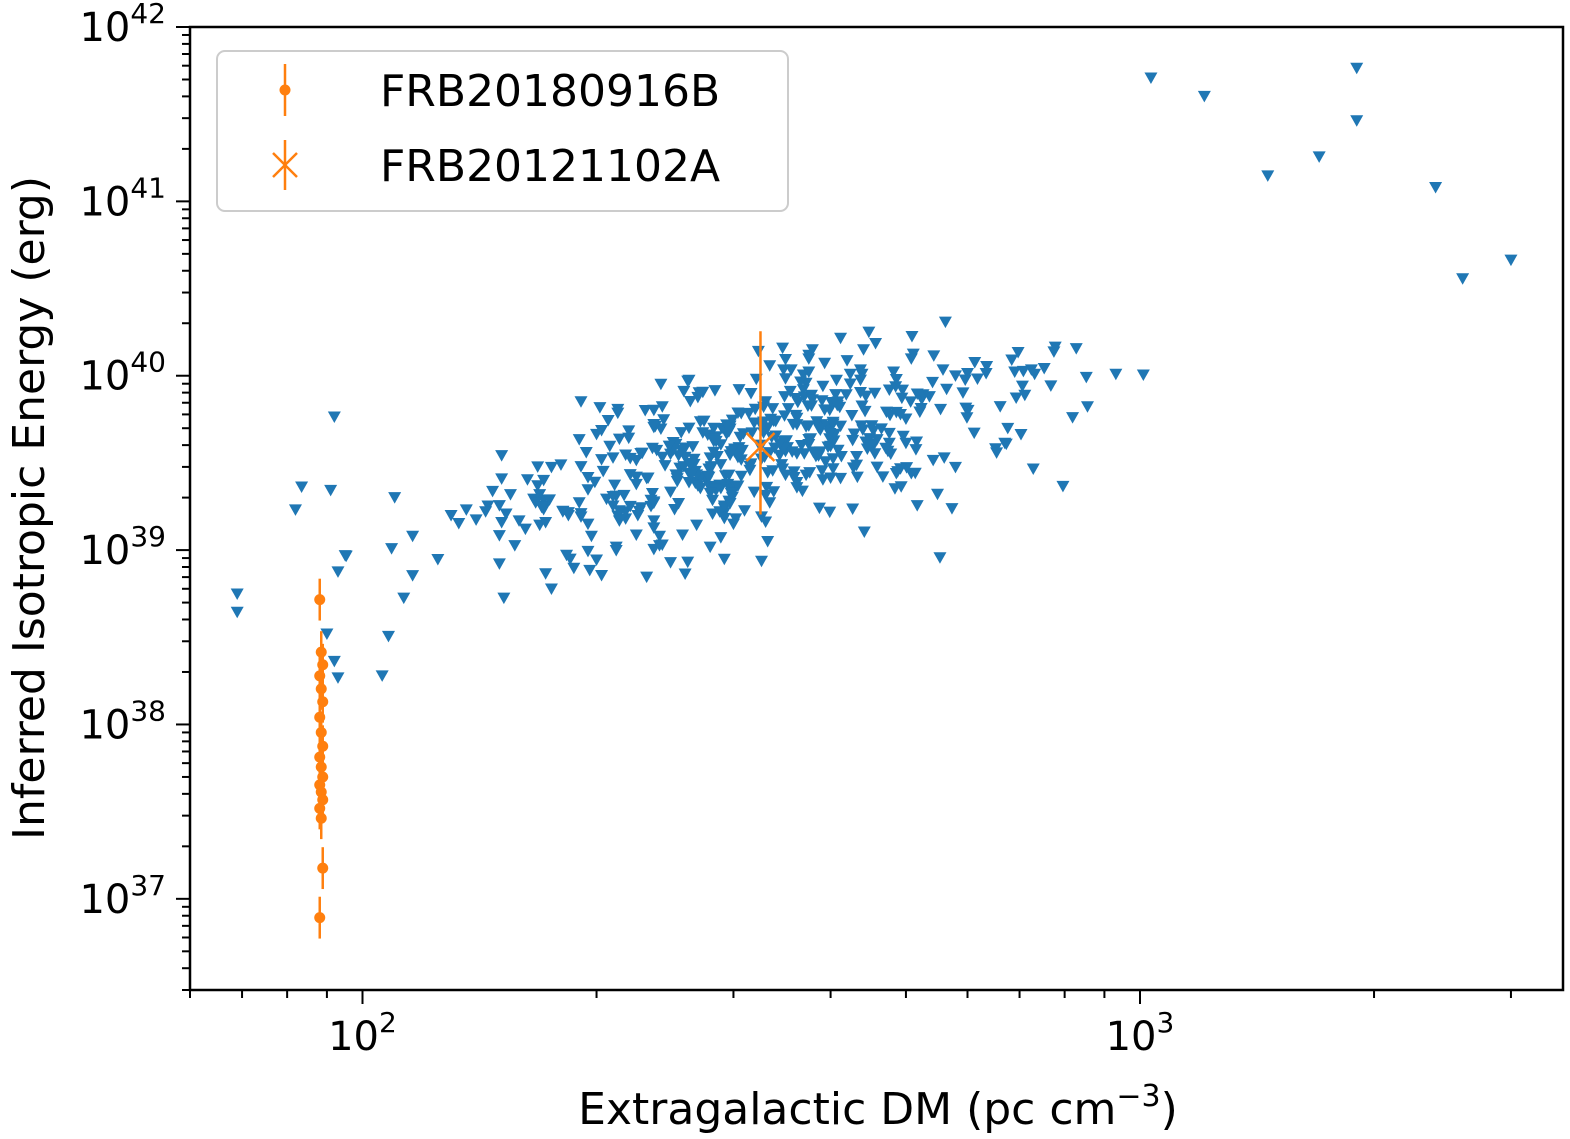 Image resolution: width=1570 pixels, height=1139 pixels. I want to click on x-axis: 102 103, so click(850, 1025).